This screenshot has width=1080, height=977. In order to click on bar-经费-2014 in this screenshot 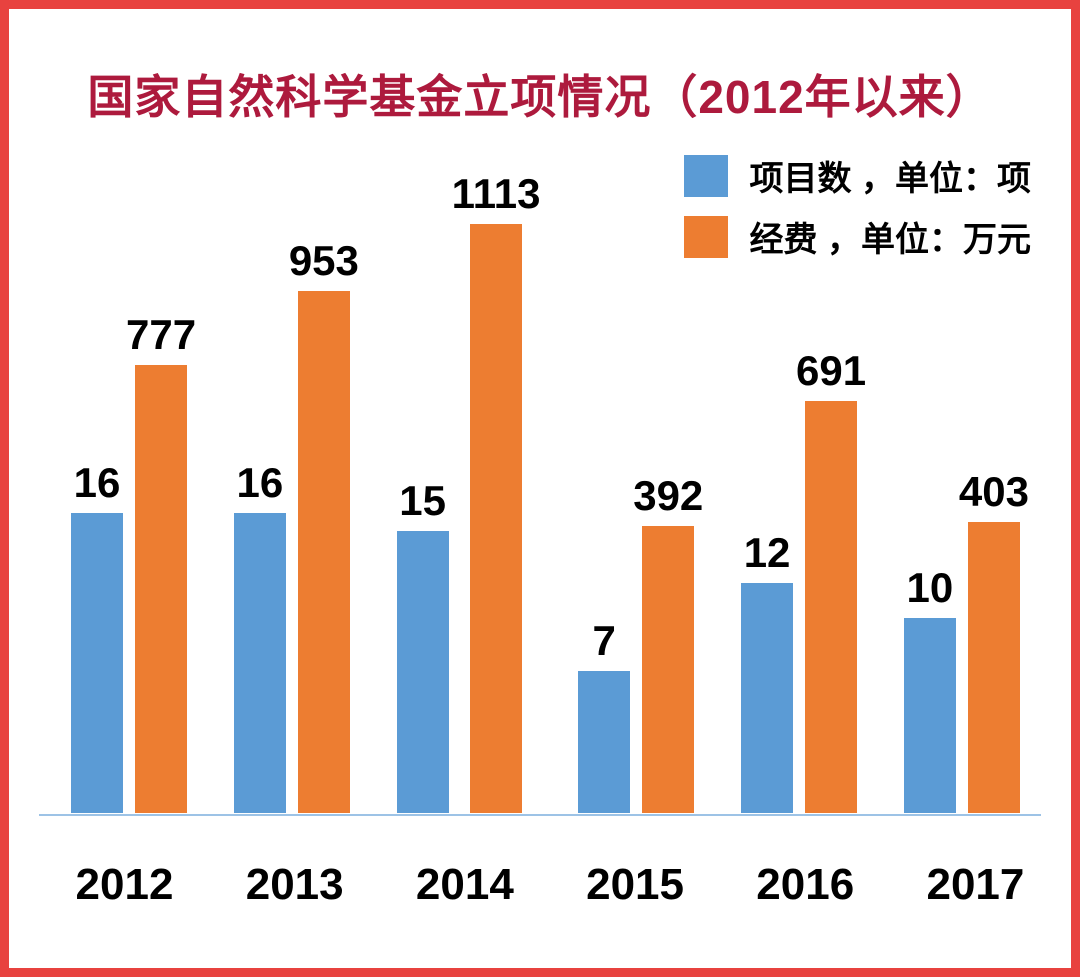, I will do `click(496, 518)`.